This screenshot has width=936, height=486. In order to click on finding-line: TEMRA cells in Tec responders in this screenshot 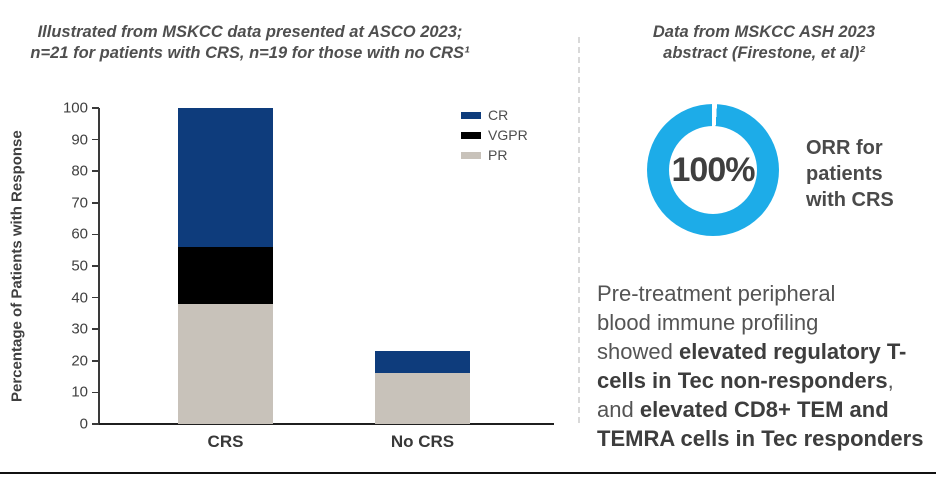, I will do `click(760, 438)`.